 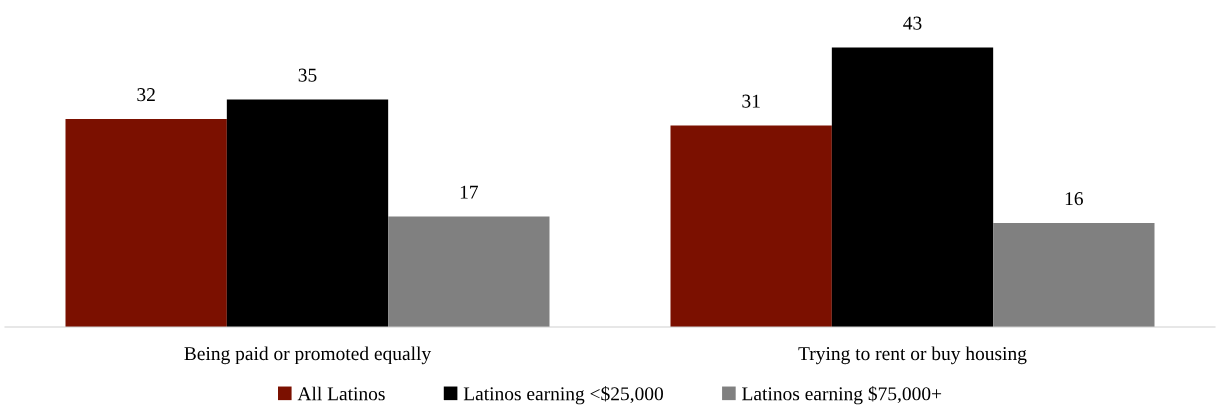 What do you see at coordinates (146, 95) in the screenshot?
I see `data-label: 32` at bounding box center [146, 95].